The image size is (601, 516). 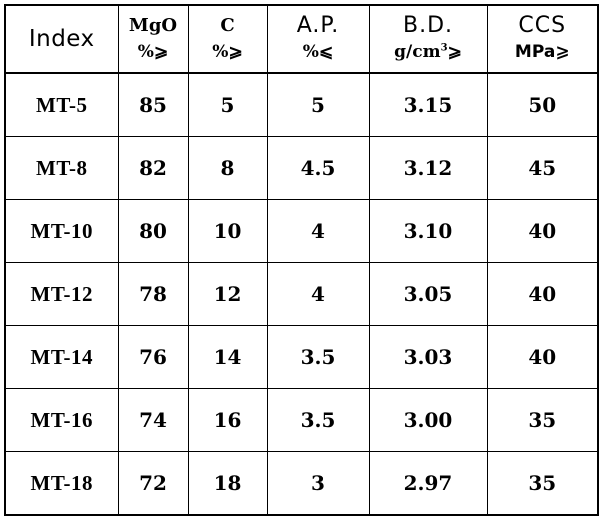 I want to click on header-bd-name: B.D., so click(x=428, y=25).